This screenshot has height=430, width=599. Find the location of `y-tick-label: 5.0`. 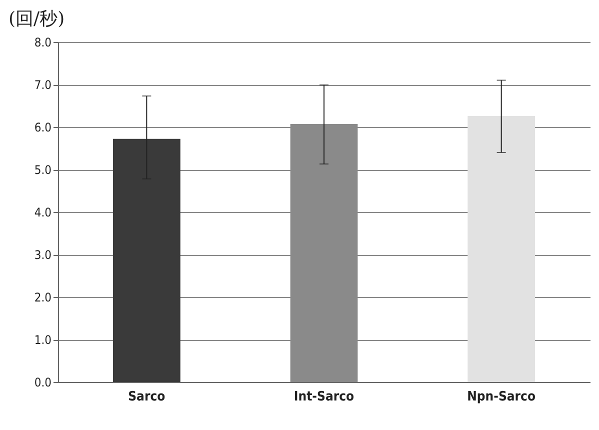

y-tick-label: 5.0 is located at coordinates (43, 170).